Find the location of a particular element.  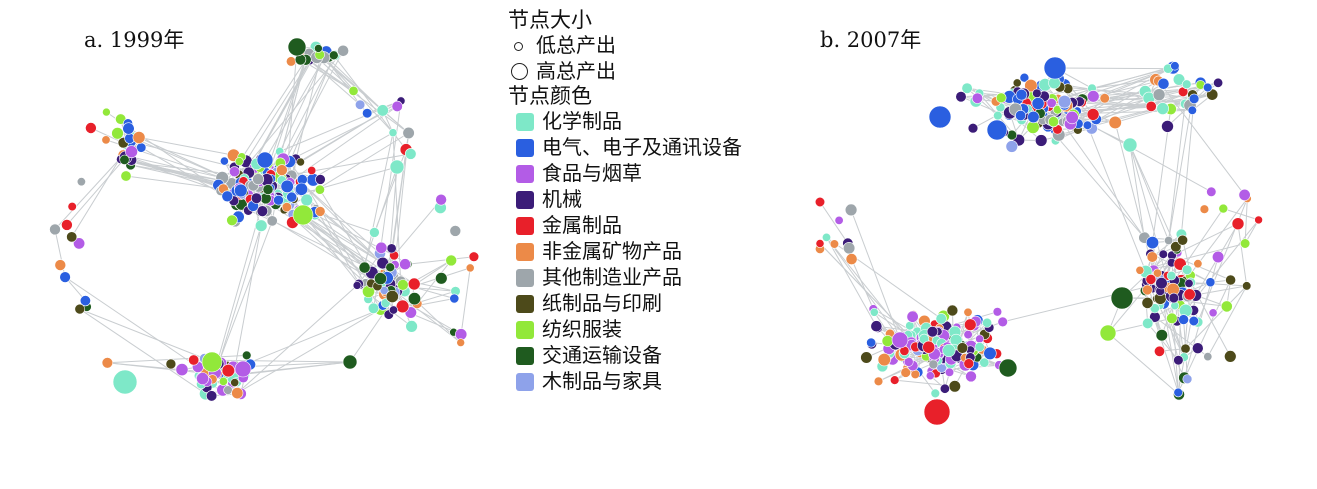

legend-item: 纸制品与印刷 is located at coordinates (653, 303).